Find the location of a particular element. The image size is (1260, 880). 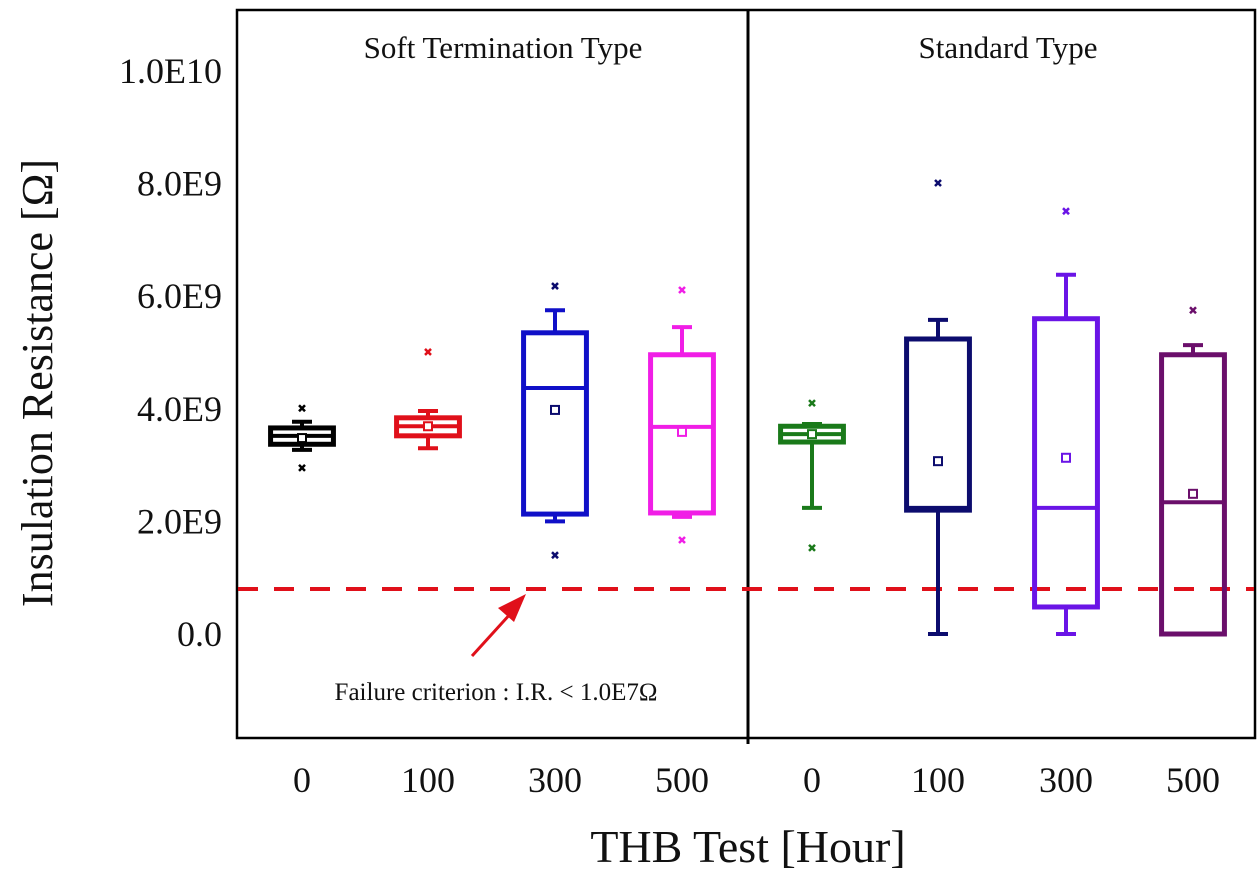

y-tick-label: 6.0E9 is located at coordinates (179, 296).